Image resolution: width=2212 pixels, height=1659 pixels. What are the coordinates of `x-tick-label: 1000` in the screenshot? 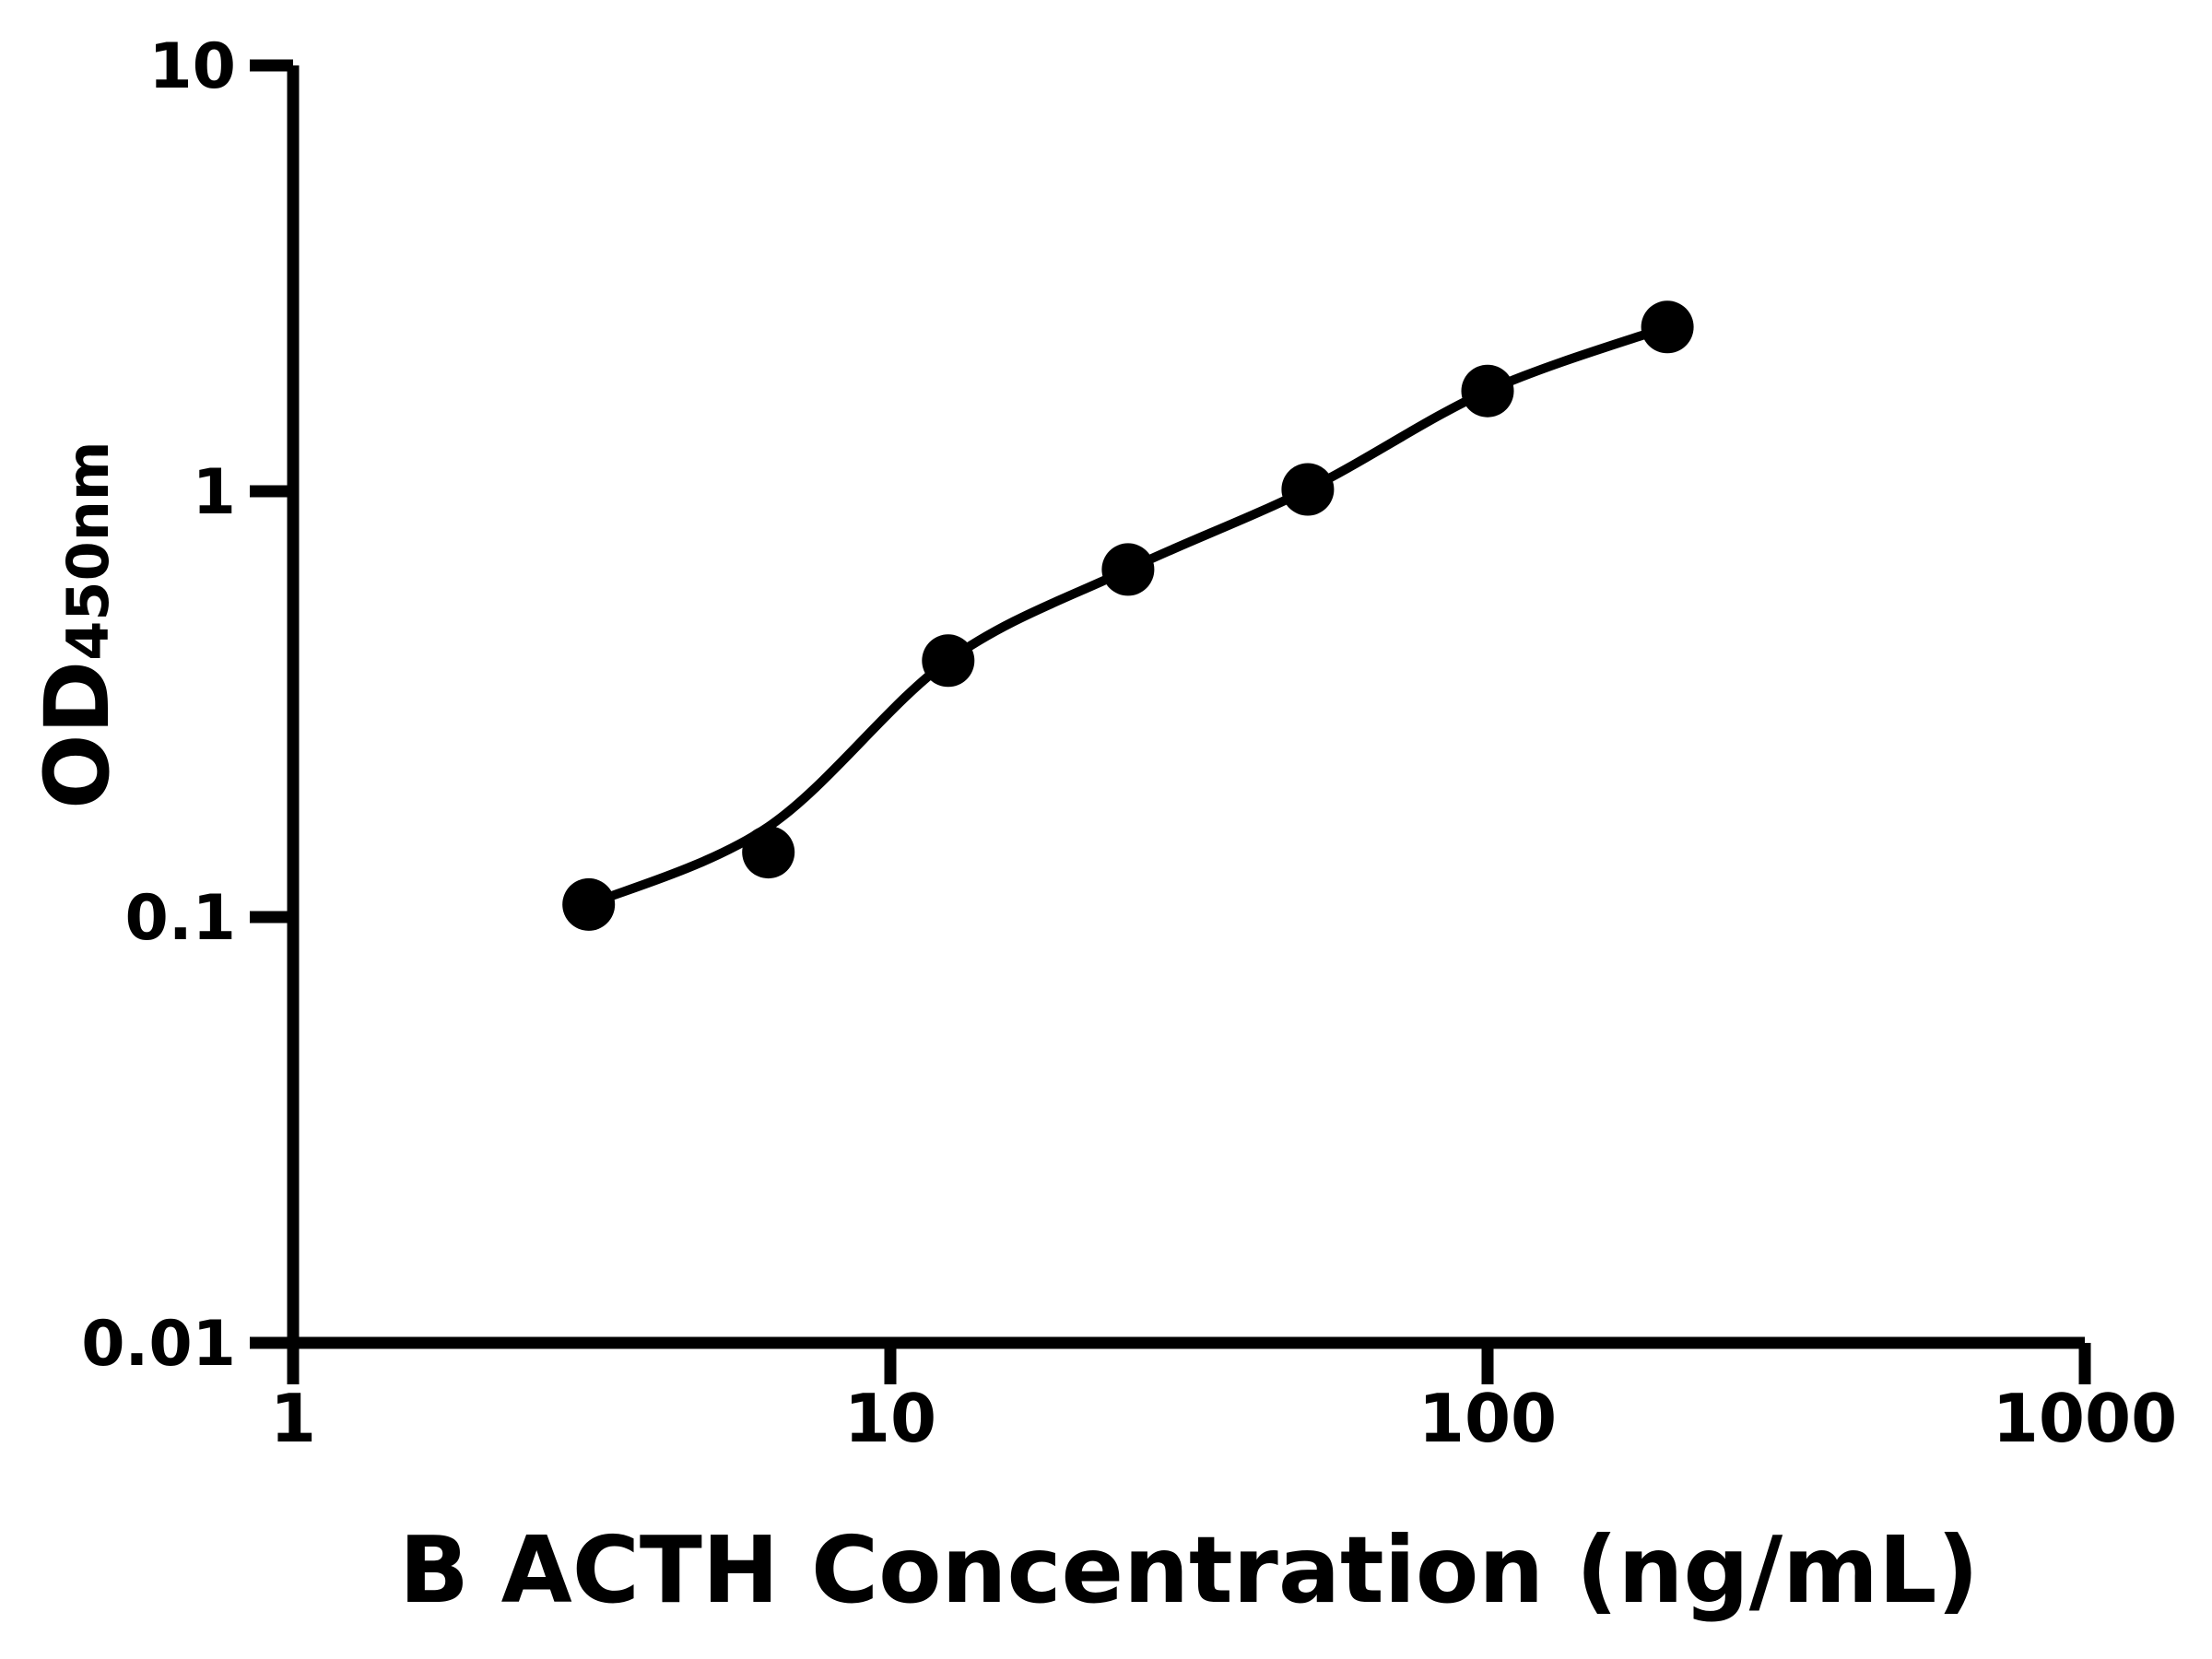 It's located at (2085, 1418).